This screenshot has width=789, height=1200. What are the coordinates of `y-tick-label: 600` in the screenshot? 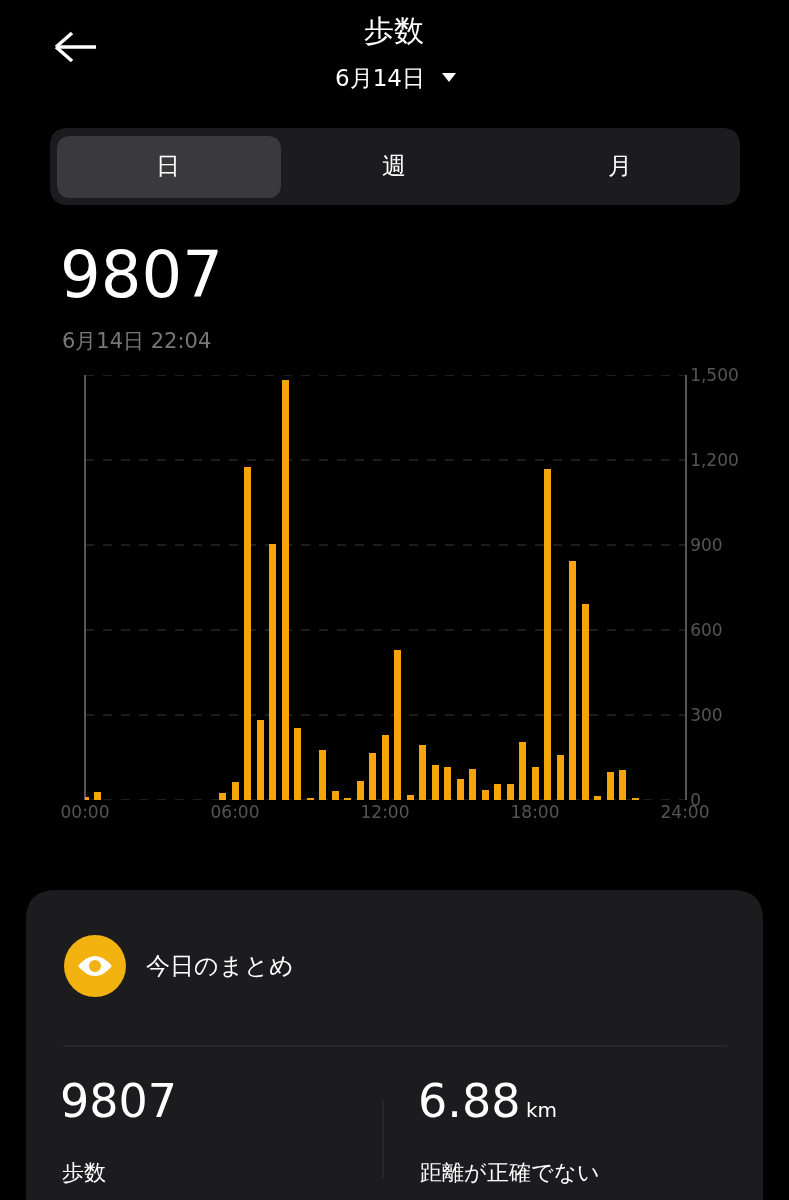 It's located at (706, 629).